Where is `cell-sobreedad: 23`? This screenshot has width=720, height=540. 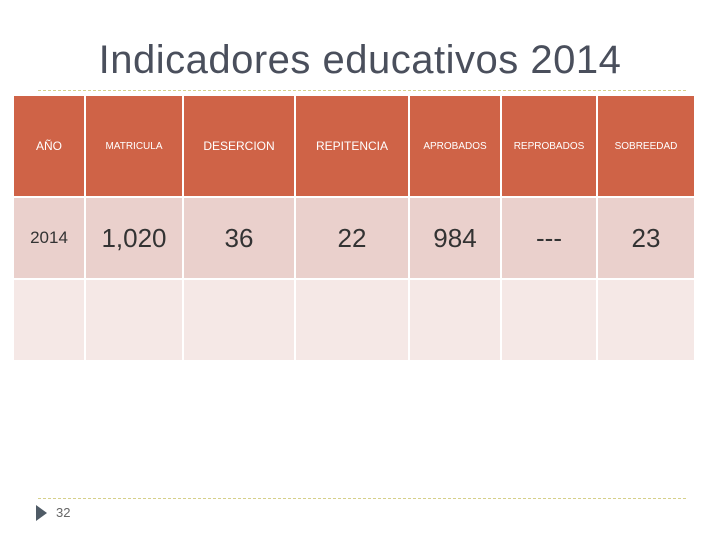 cell-sobreedad: 23 is located at coordinates (646, 238).